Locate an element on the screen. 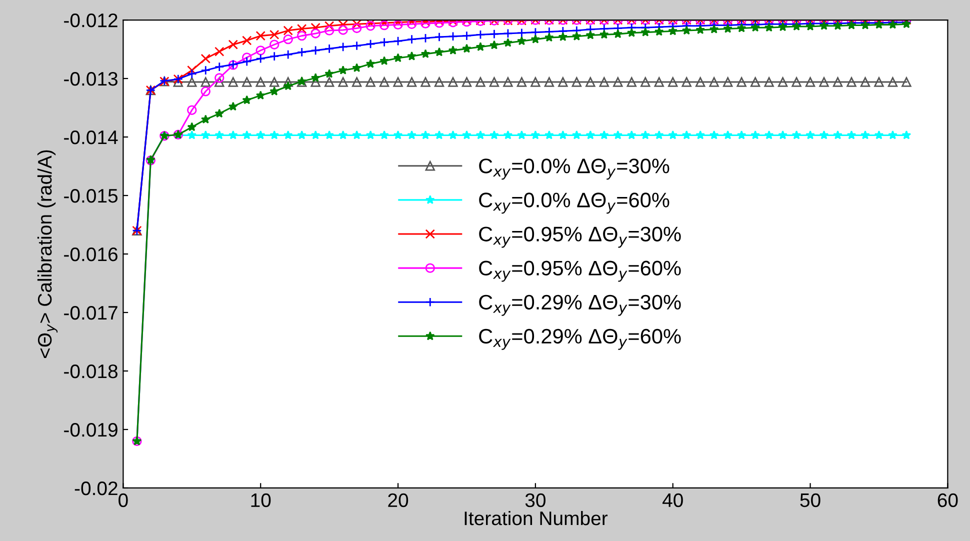  legend-label: C$_{xy}$=0.29% ΔΘ$_{y}$=60% is located at coordinates (580, 339).